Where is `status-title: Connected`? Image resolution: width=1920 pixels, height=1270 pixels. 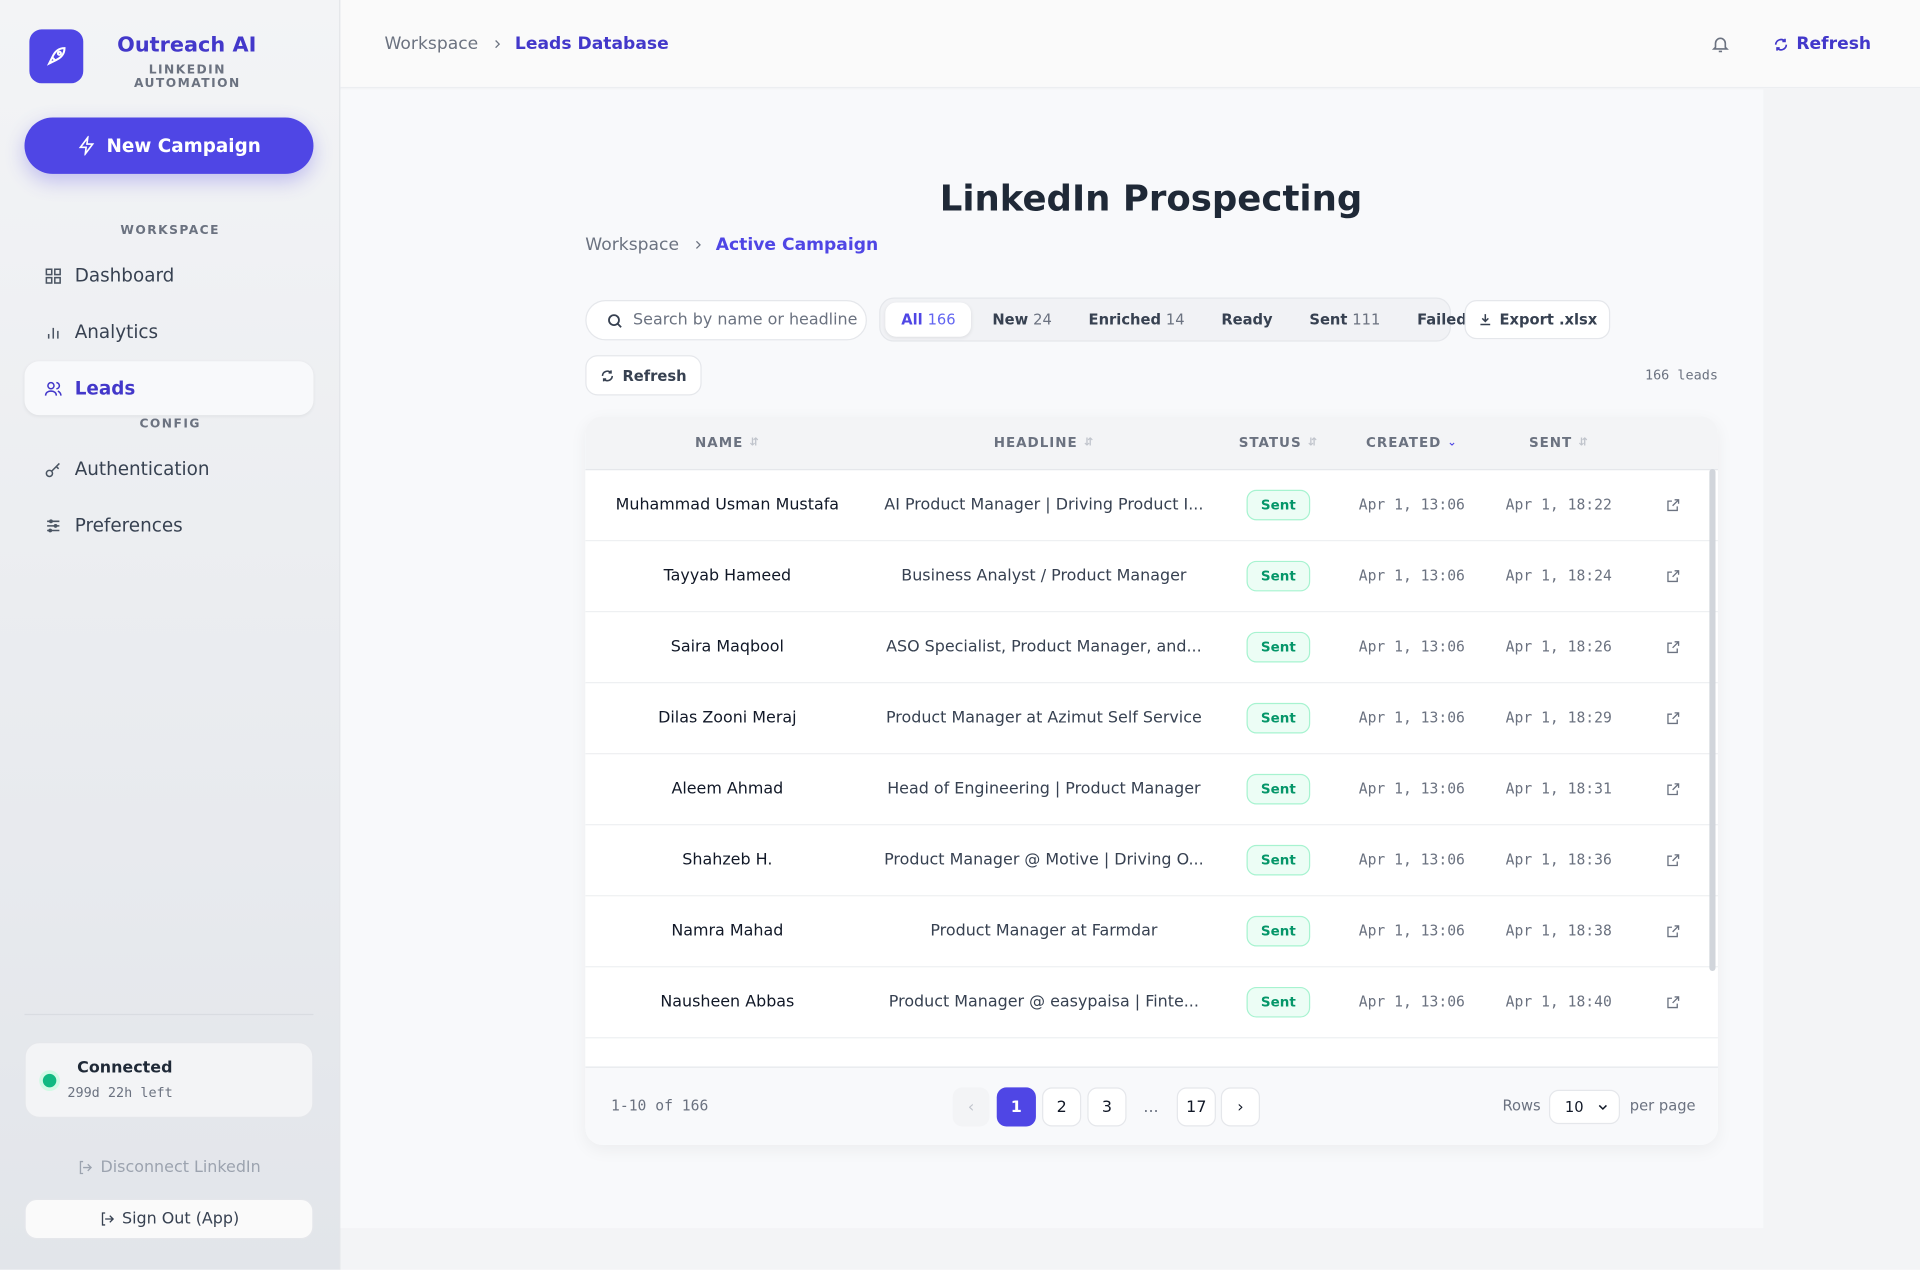
status-title: Connected is located at coordinates (125, 1068).